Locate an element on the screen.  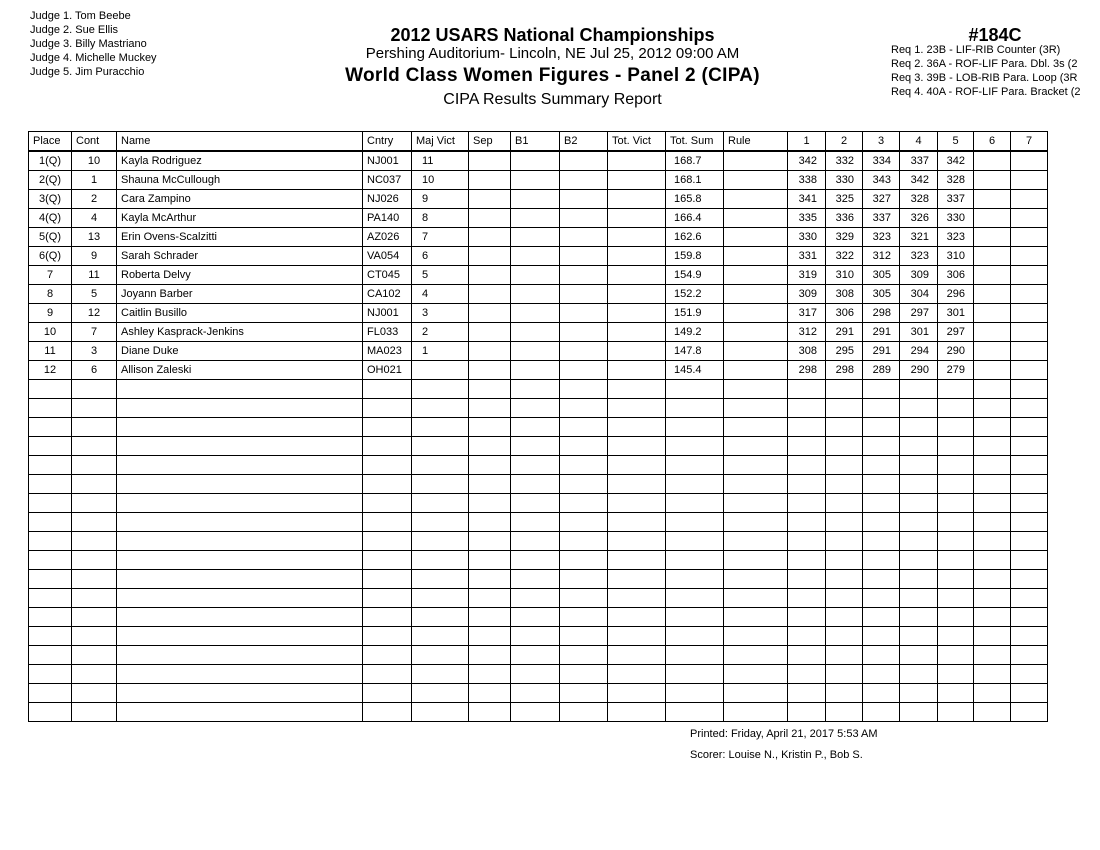
table-cell: 329 is located at coordinates (844, 237).